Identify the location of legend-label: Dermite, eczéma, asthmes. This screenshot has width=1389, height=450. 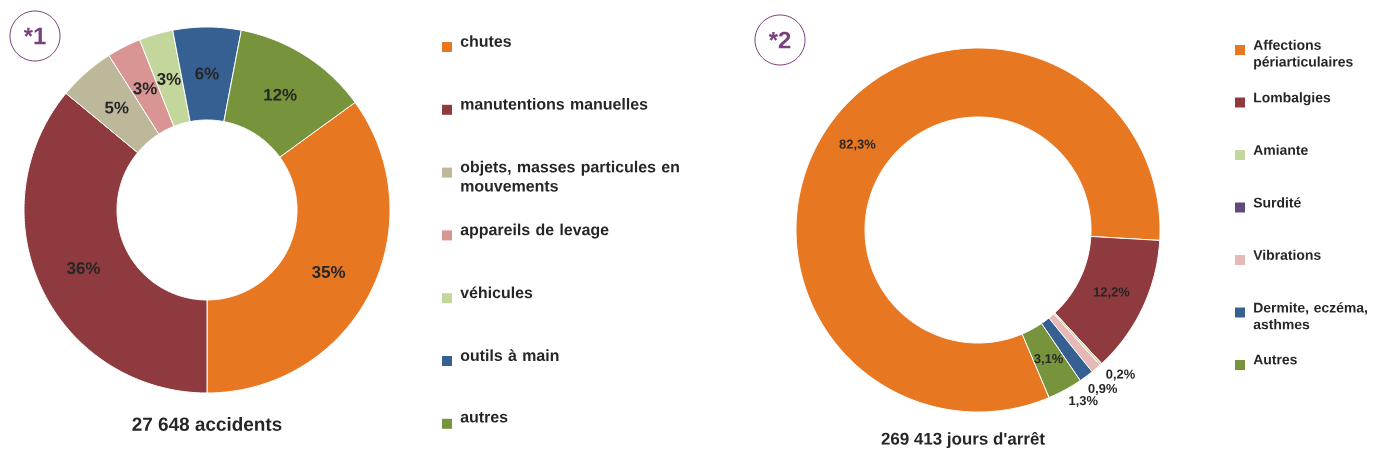
(1310, 316).